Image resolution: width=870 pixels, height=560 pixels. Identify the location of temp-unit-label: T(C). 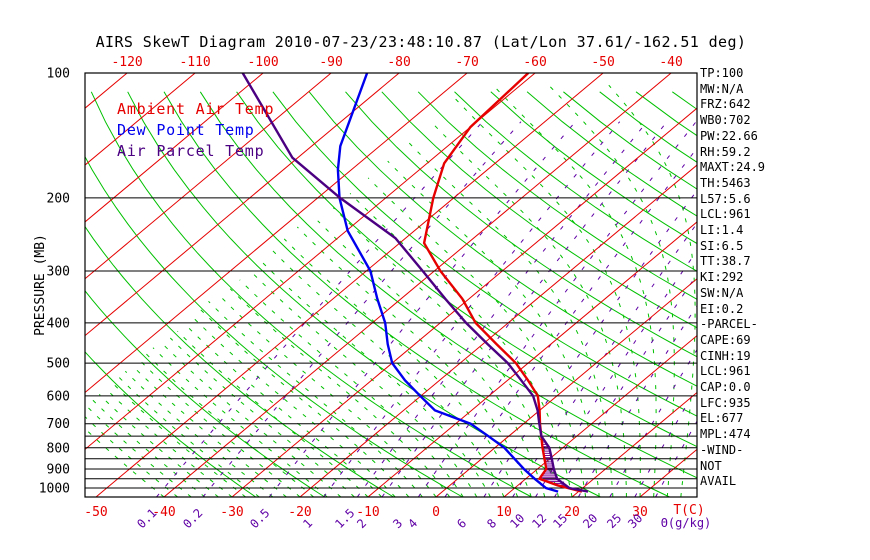
(688, 510).